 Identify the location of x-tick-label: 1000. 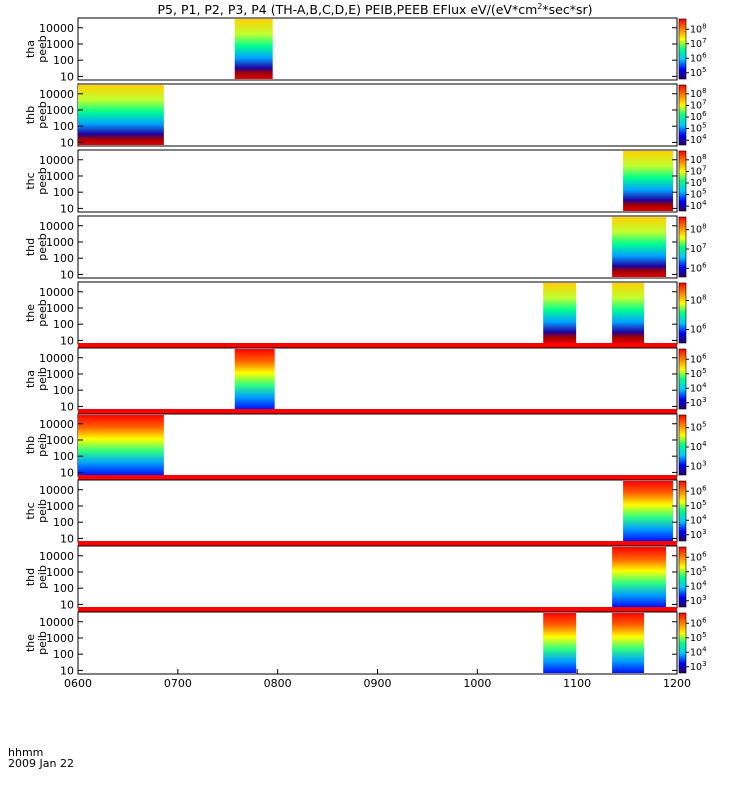
(477, 683).